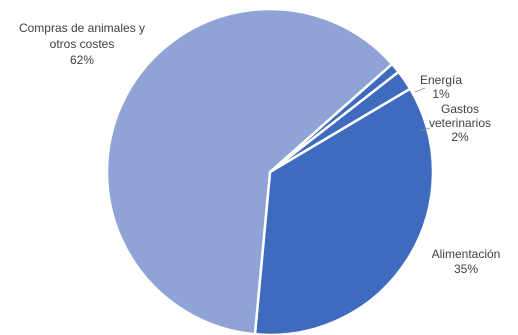 The image size is (518, 335). Describe the element at coordinates (460, 137) in the screenshot. I see `data-label-value: 2%` at that location.